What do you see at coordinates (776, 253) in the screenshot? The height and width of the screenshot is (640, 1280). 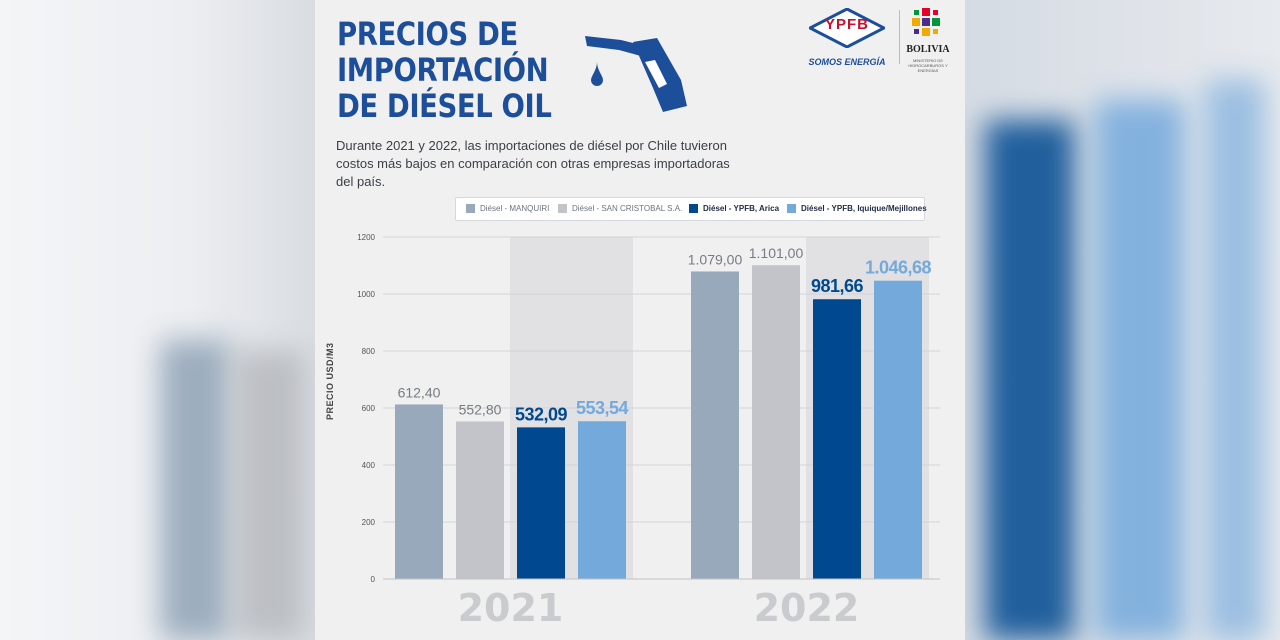 I see `data-label: 1.101,00` at bounding box center [776, 253].